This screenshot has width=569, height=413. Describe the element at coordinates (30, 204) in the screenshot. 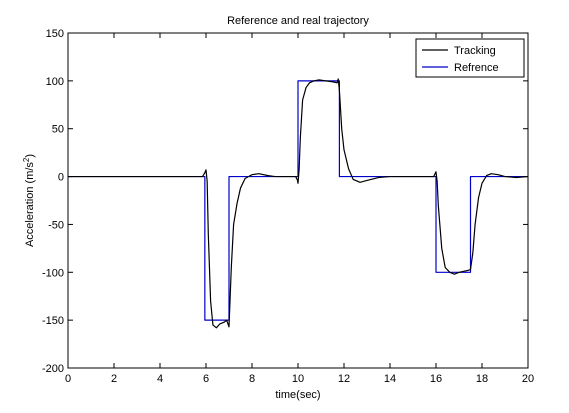

I see `y-axis-label-main: Acceleration (m/s` at that location.